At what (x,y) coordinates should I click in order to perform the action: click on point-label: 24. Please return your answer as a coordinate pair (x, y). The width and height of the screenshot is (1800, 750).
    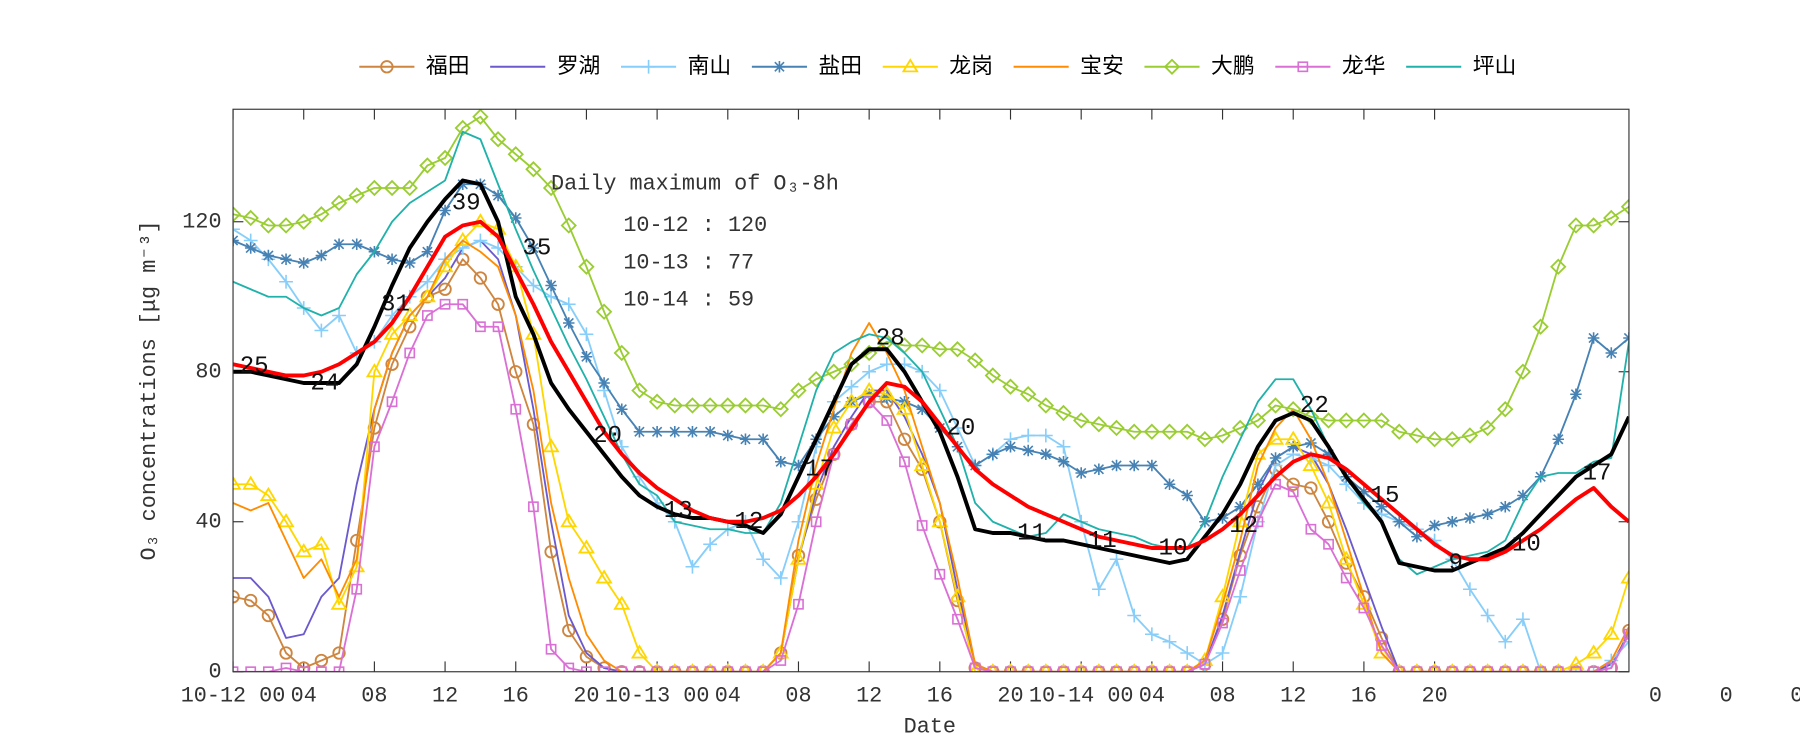
    Looking at the image, I should click on (324, 383).